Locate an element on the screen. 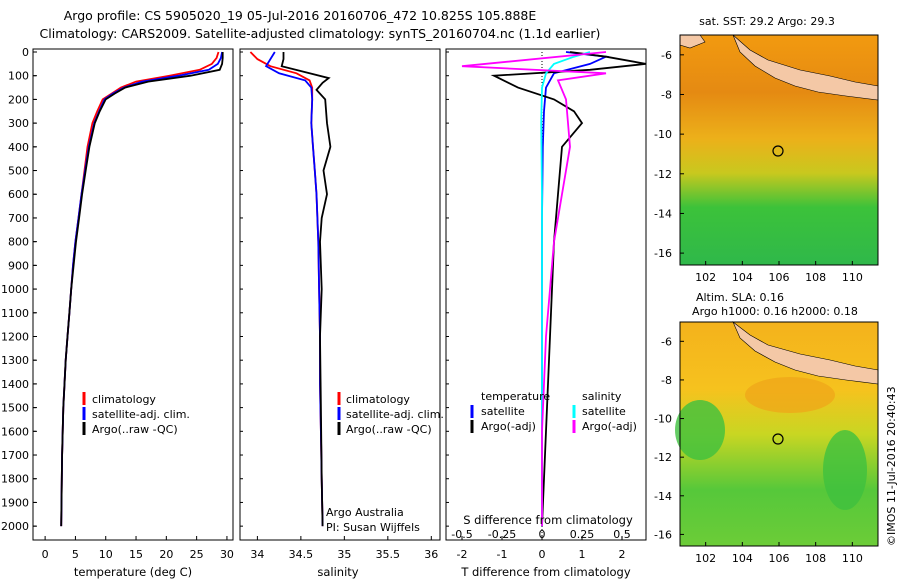  depth-tick-label: 1900 is located at coordinates (15, 502).